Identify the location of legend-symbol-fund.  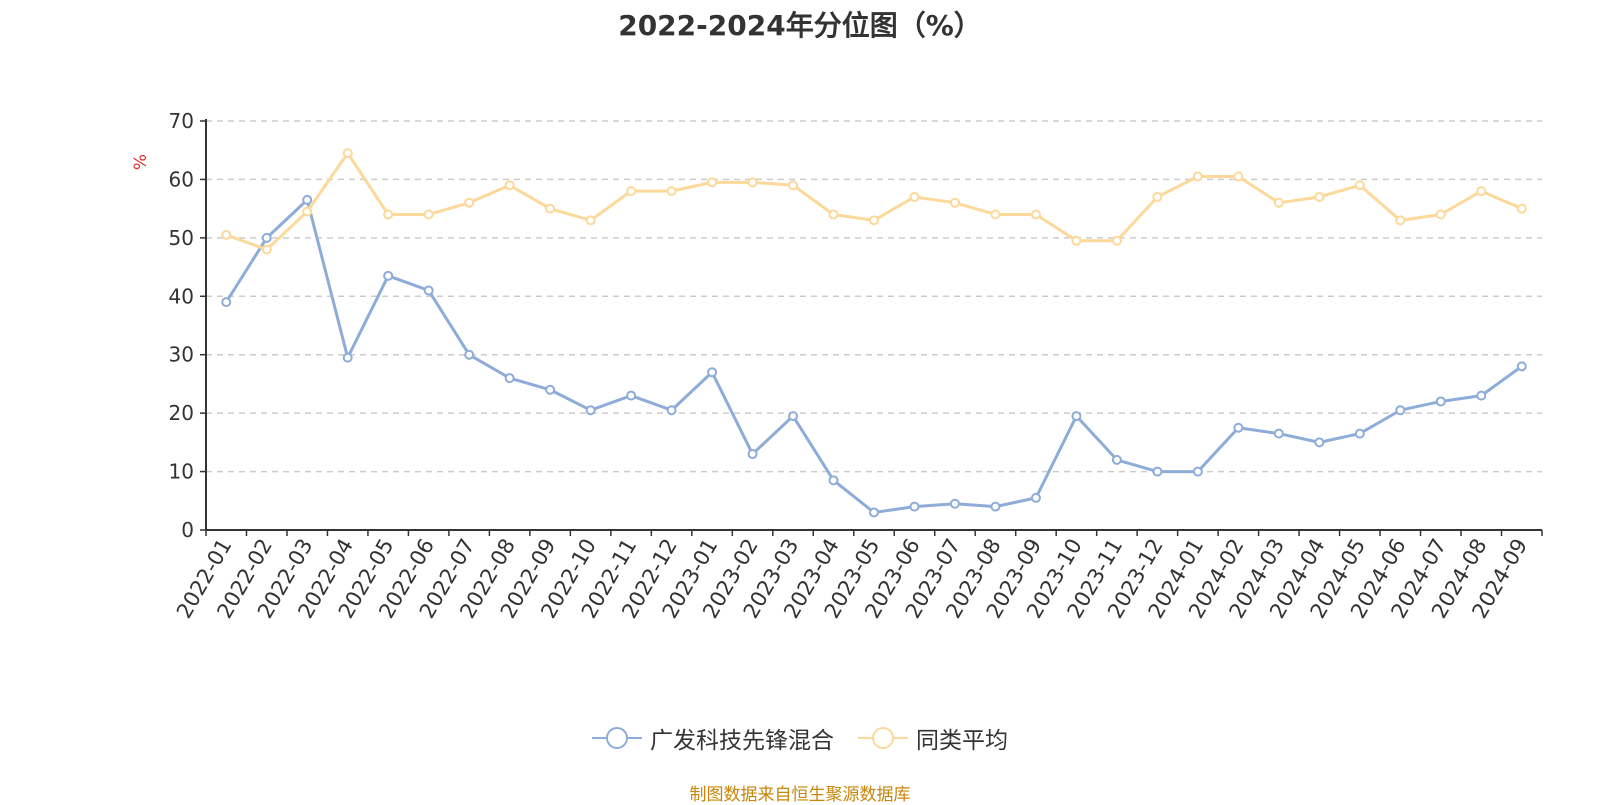
(617, 738).